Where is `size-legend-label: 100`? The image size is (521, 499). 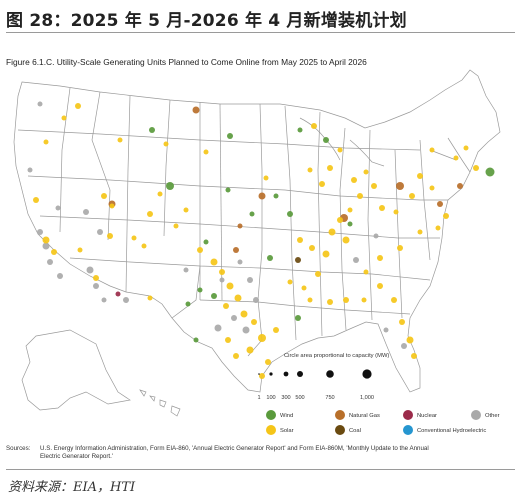
size-legend-label: 100 is located at coordinates (270, 398).